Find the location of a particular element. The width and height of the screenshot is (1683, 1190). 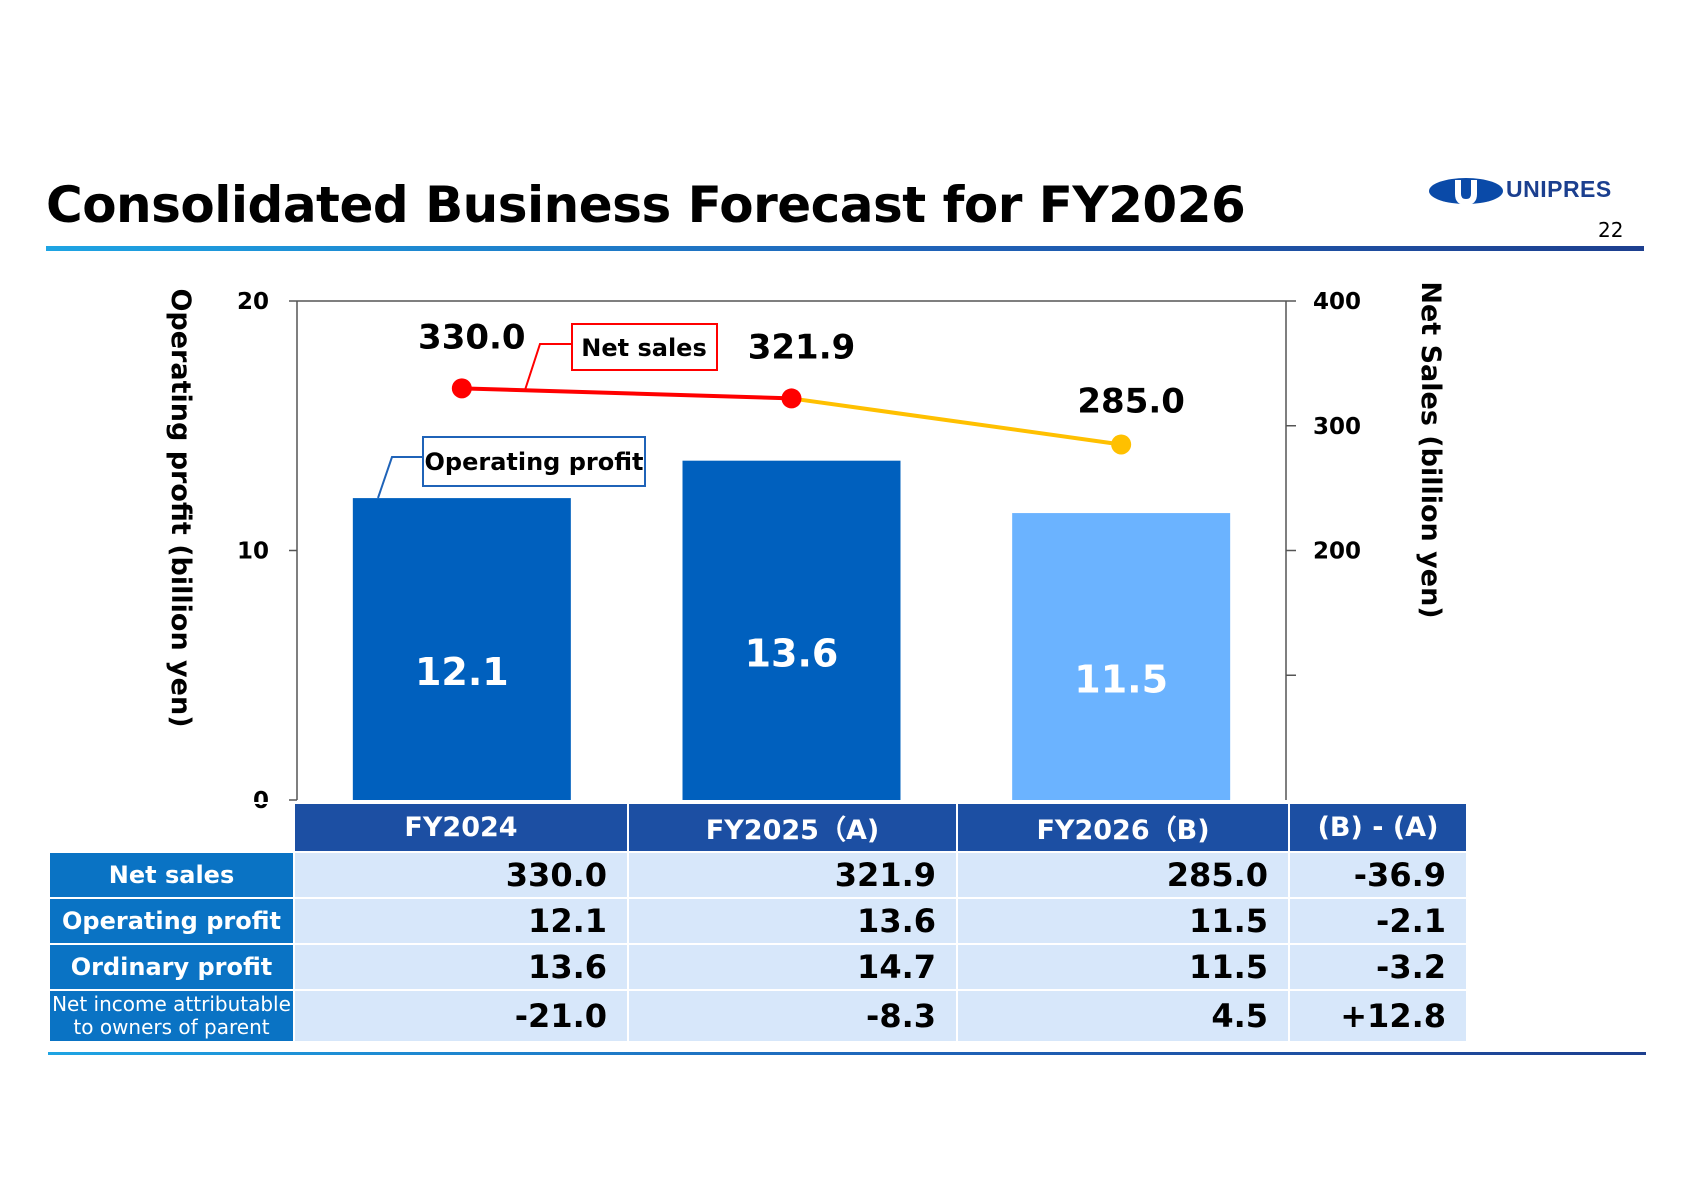

bar-value-label: 12.1 is located at coordinates (462, 672).